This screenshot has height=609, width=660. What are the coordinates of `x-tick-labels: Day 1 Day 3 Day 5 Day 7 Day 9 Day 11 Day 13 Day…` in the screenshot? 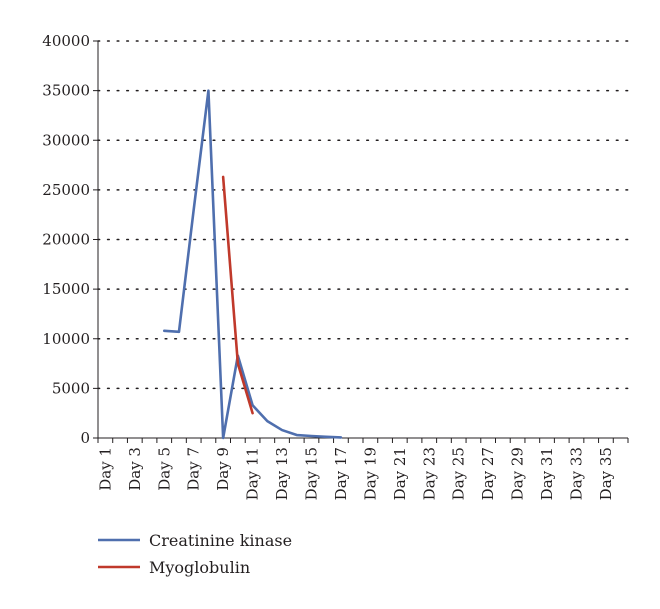 It's located at (355, 473).